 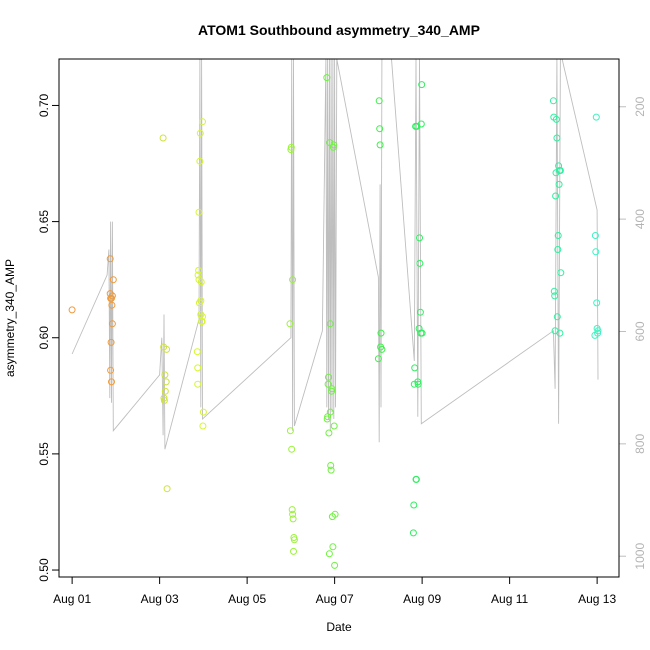 I want to click on x-tick-label: Aug 07, so click(x=335, y=599).